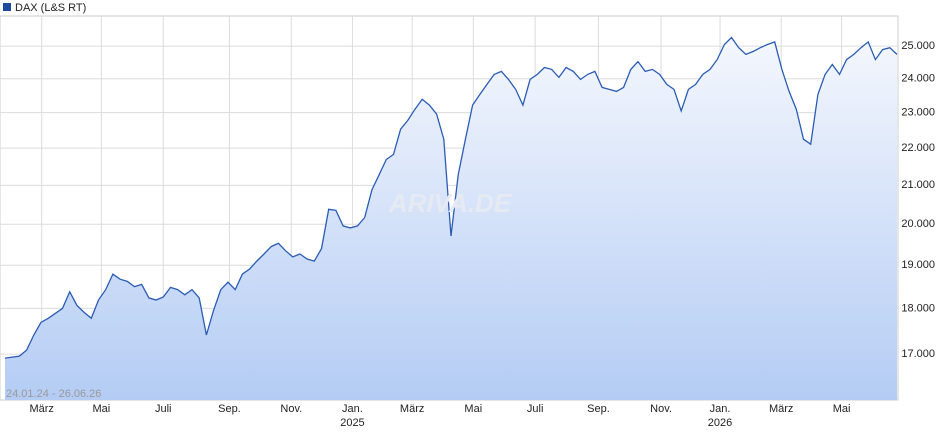 The height and width of the screenshot is (435, 940). I want to click on y-tick-label: 24.000, so click(918, 79).